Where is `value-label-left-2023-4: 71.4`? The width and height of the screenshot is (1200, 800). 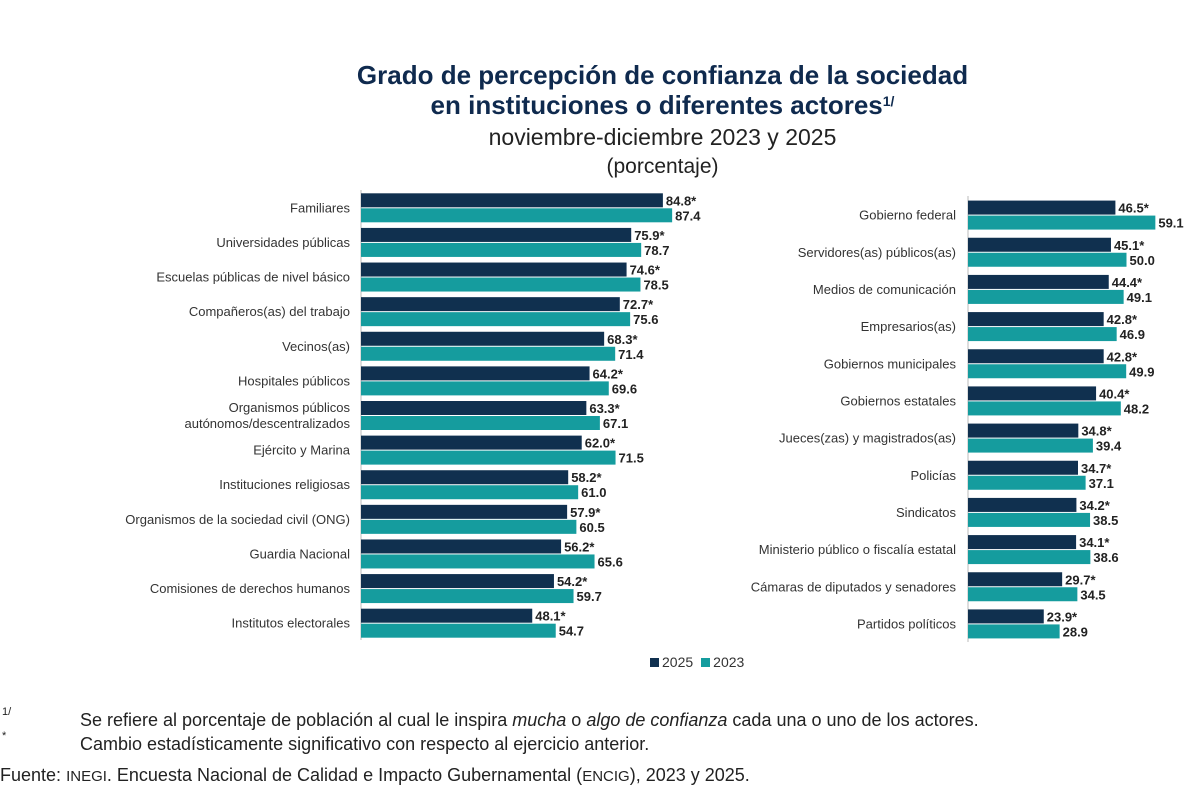 value-label-left-2023-4: 71.4 is located at coordinates (631, 354).